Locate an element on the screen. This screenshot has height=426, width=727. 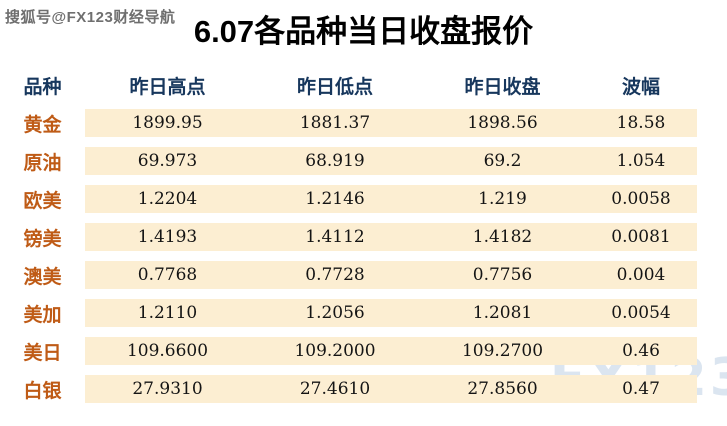
cell-low: 68.919 is located at coordinates (335, 161).